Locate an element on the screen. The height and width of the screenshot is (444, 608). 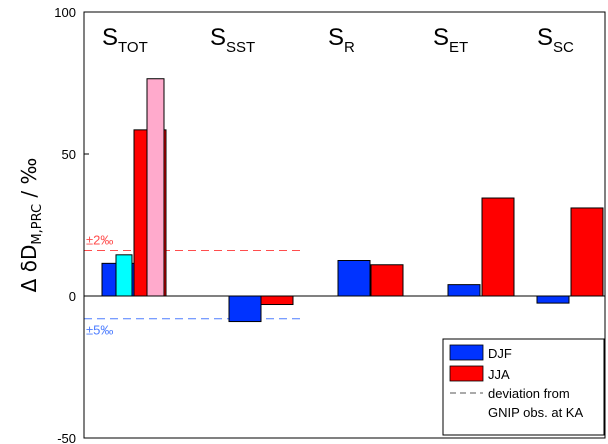
group-label-r: SR is located at coordinates (341, 40).